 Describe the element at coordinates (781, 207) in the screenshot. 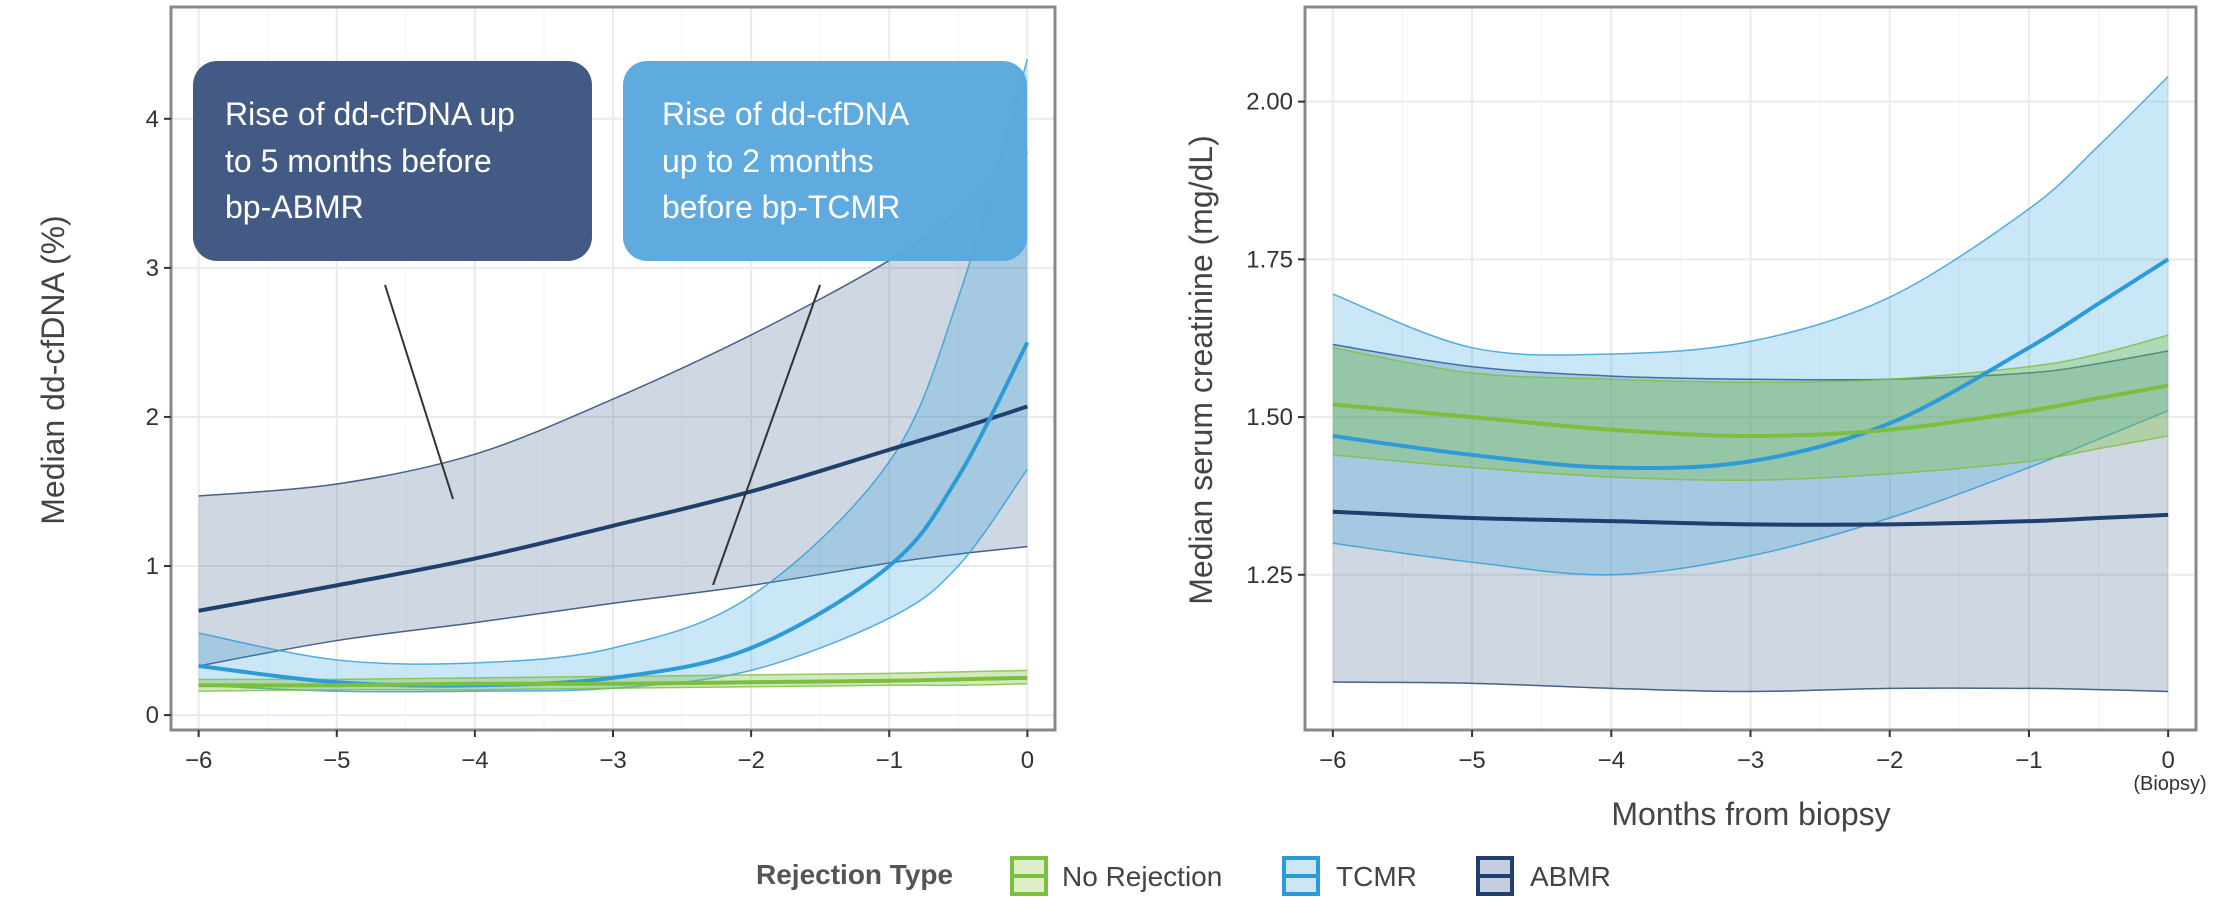

I see `tcmr-annotation-line-3: before bp-TCMR` at that location.